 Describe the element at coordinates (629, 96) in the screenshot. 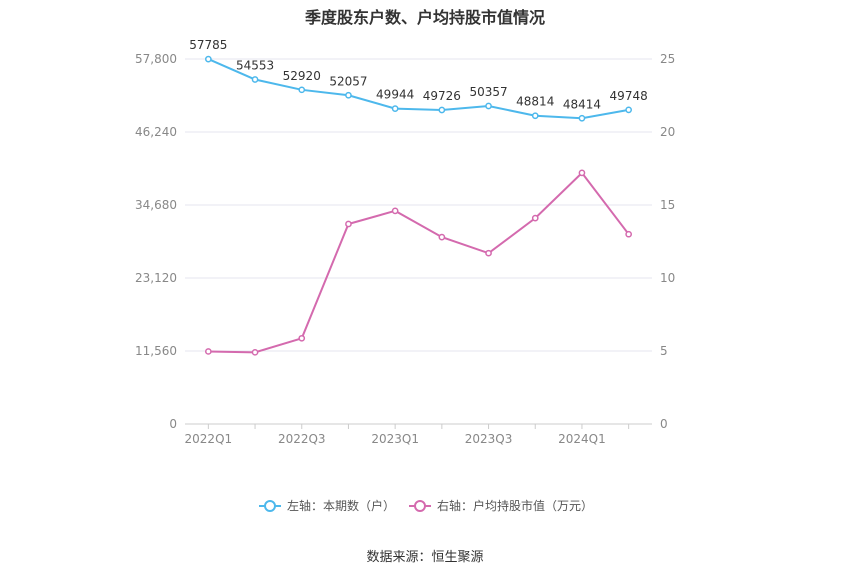

I see `data-label: 49748` at that location.